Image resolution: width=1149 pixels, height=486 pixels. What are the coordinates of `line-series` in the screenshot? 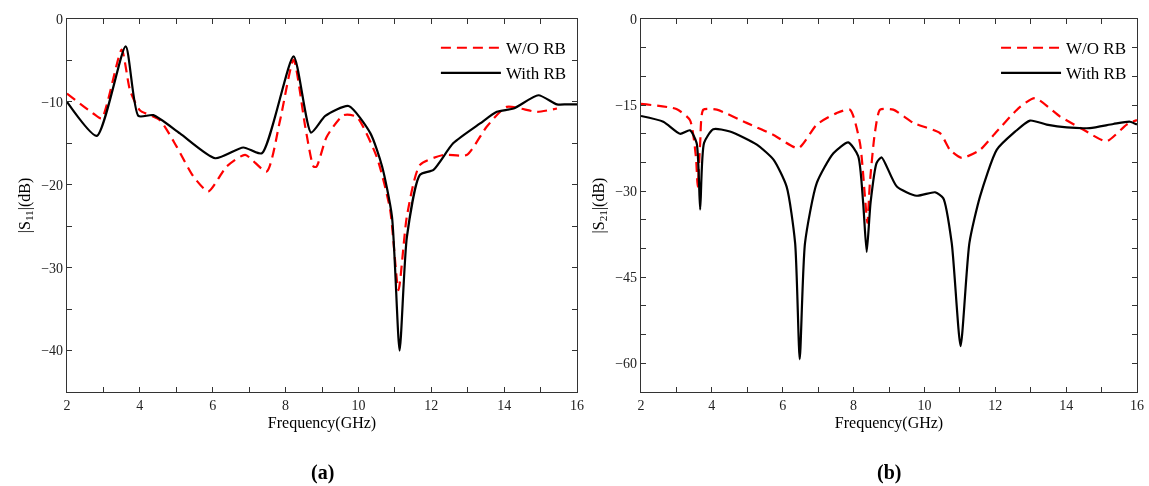 It's located at (889, 160).